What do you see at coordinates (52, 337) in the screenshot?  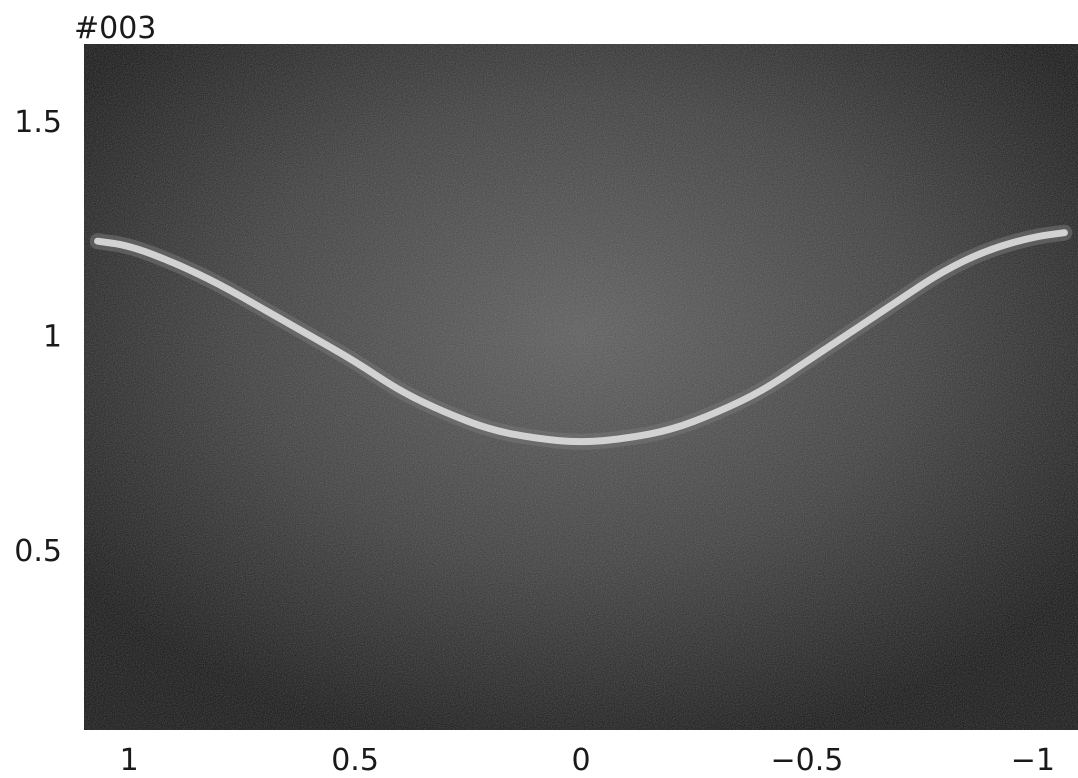 I see `y-tick-label: 1` at bounding box center [52, 337].